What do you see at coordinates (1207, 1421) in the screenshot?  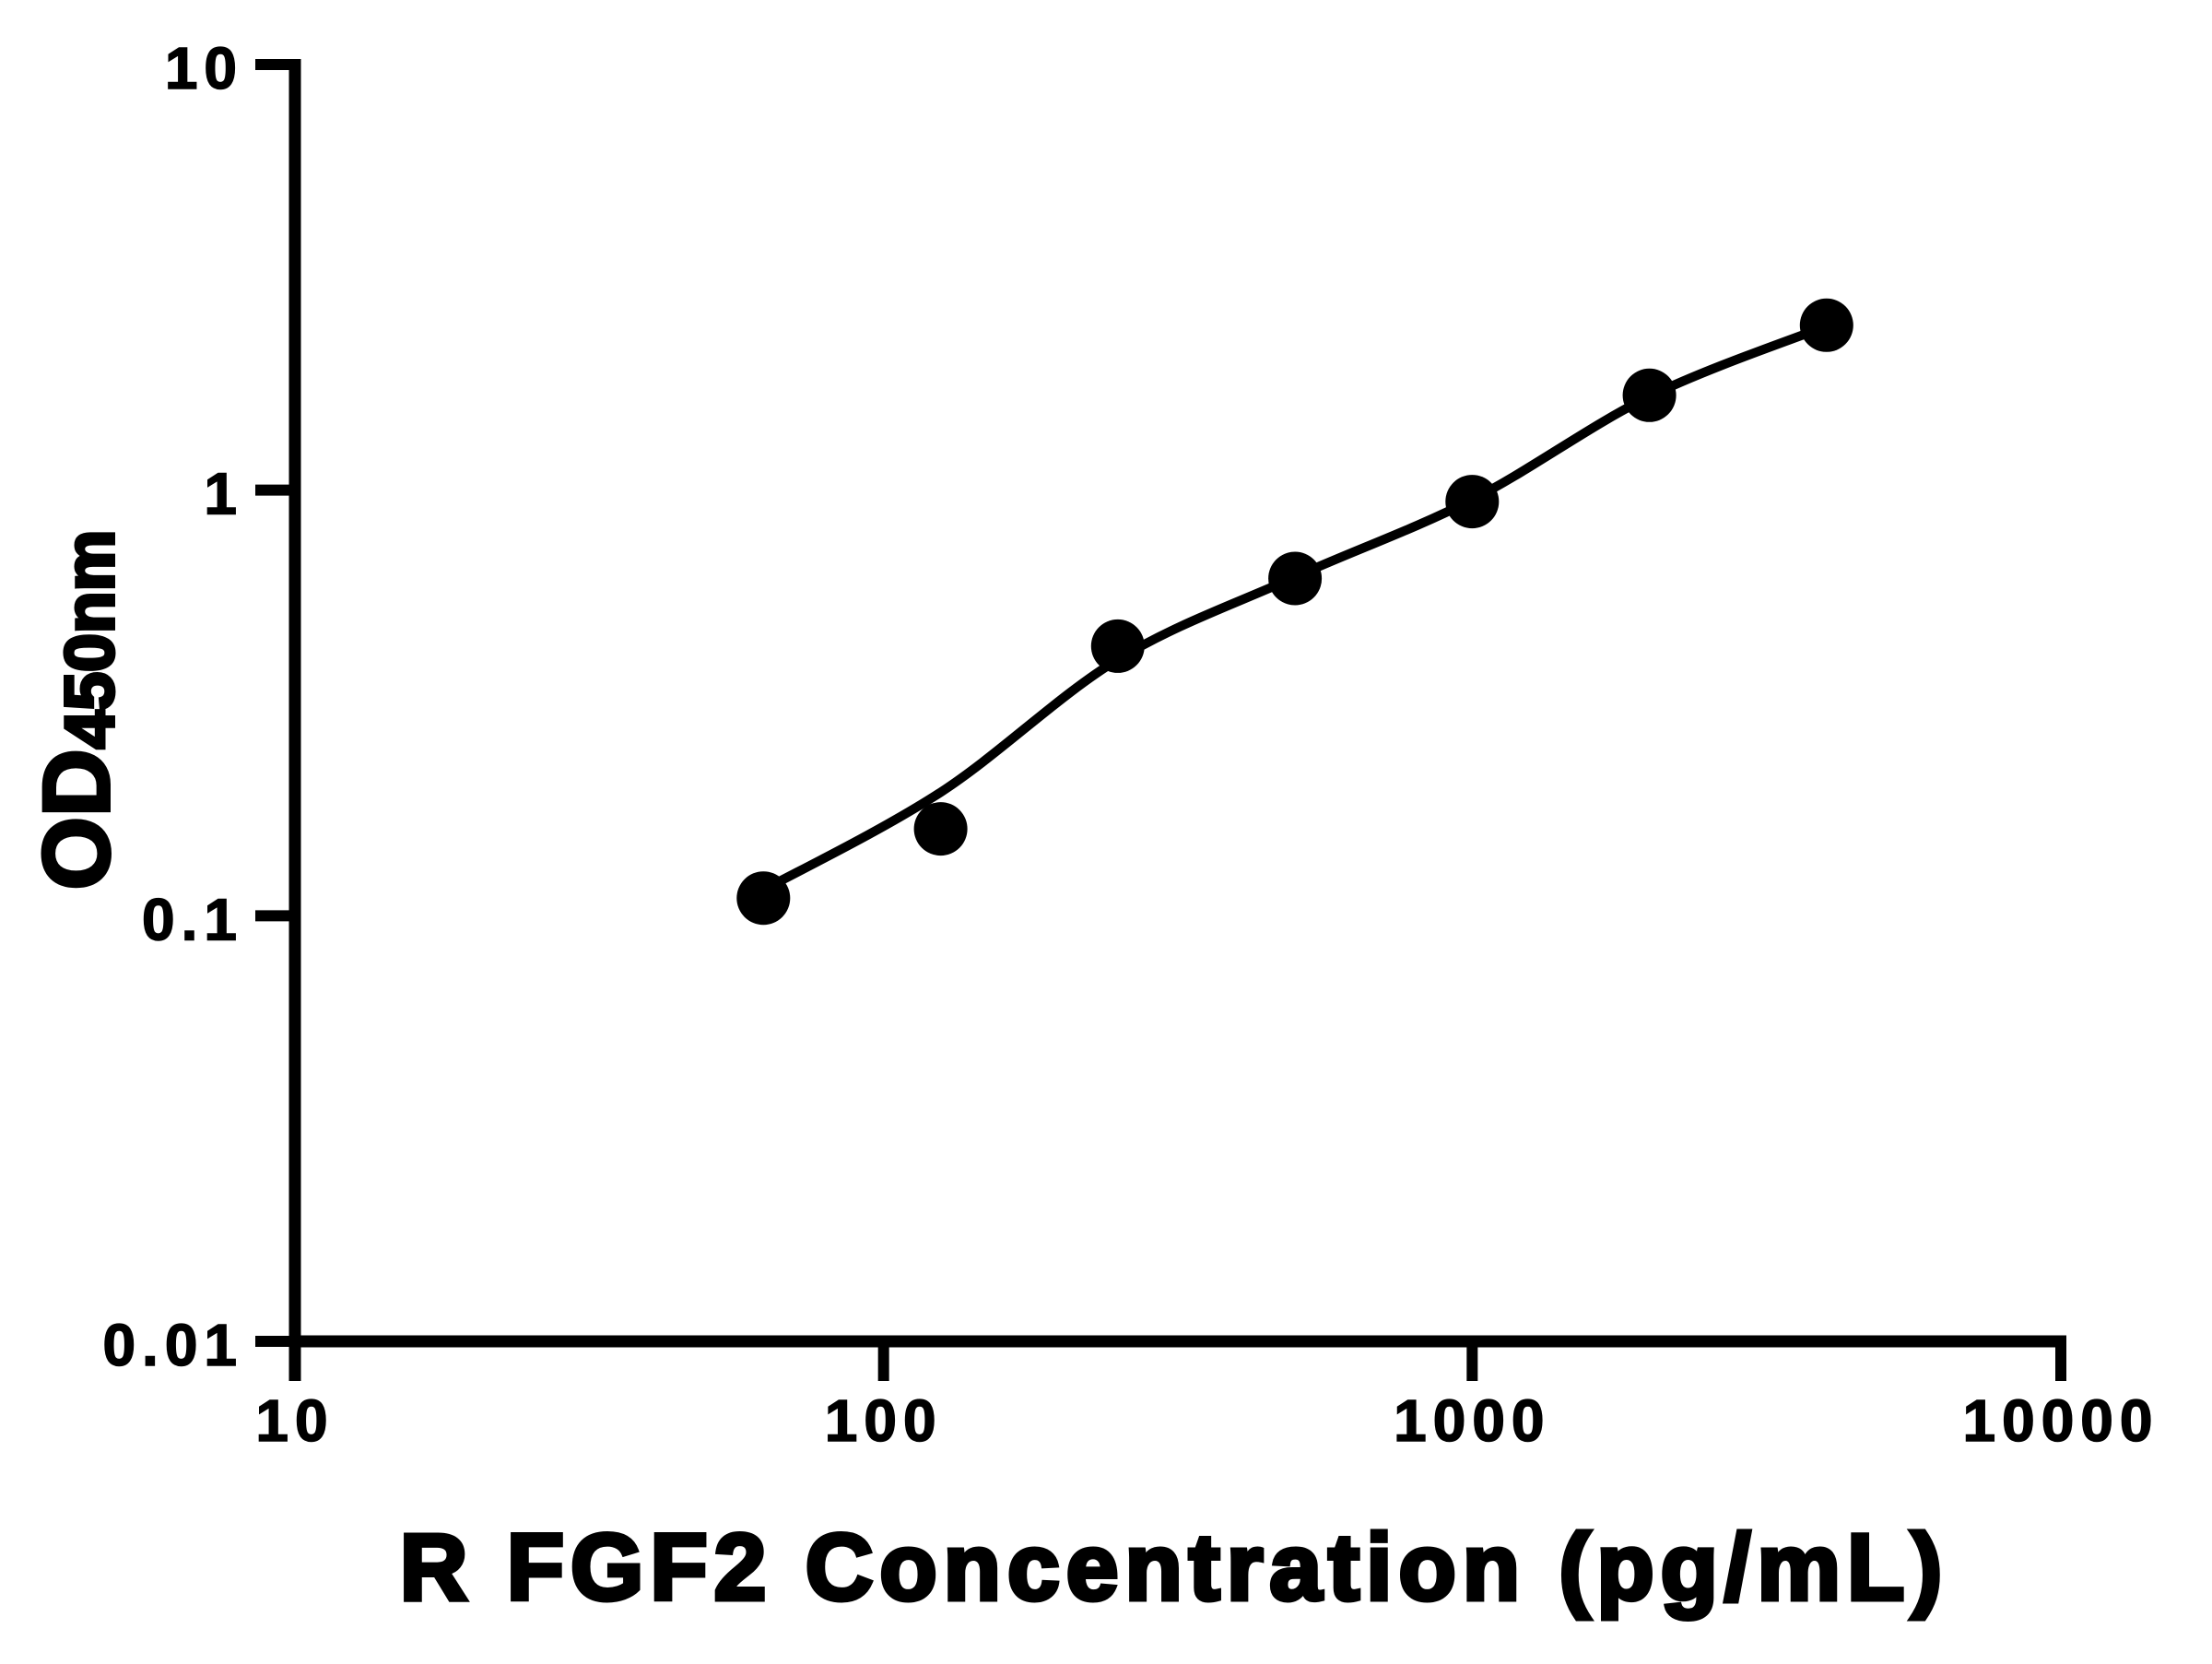 I see `x-axis-tick-labels: 10 100 1000 10000` at bounding box center [1207, 1421].